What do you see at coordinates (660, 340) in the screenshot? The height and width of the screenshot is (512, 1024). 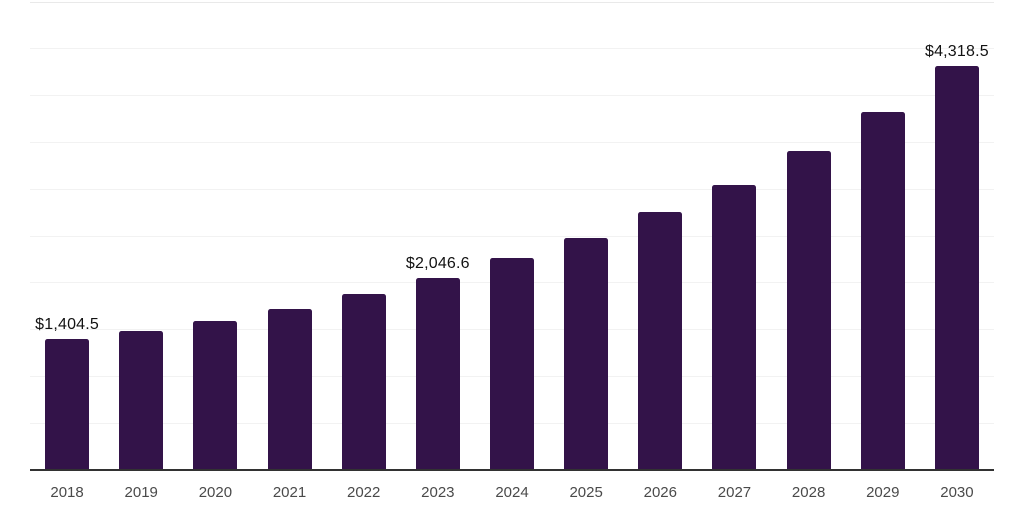 I see `bar-2026` at bounding box center [660, 340].